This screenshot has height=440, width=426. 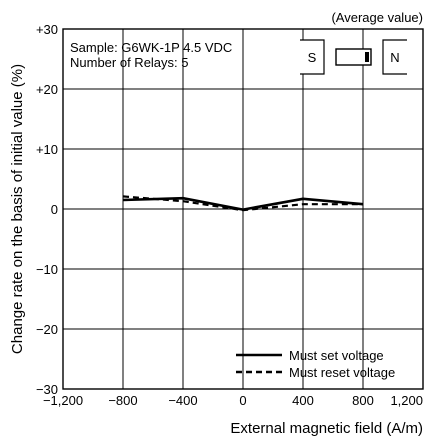 What do you see at coordinates (151, 47) in the screenshot?
I see `sample-info-line: Sample: G6WK-1P 4.5 VDC` at bounding box center [151, 47].